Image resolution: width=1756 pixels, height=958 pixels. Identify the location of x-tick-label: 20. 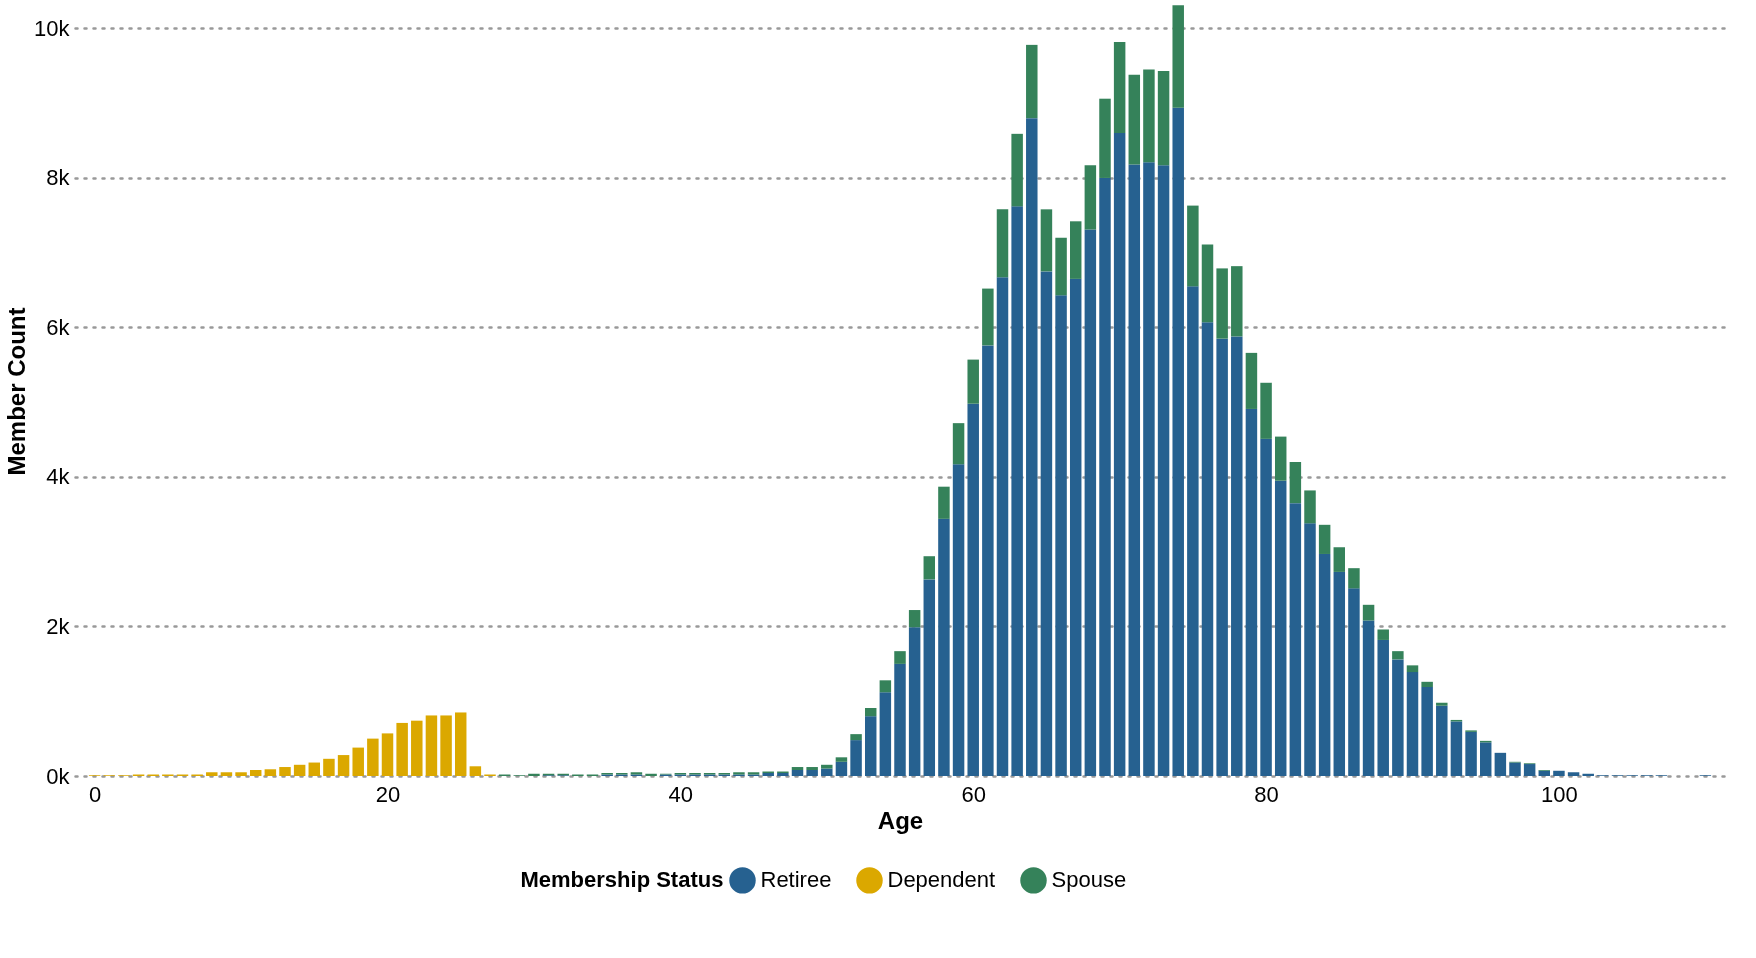
(388, 794).